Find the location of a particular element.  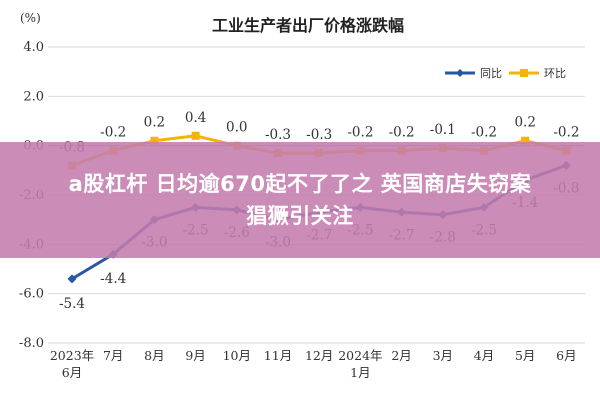

x-tick-label: 4月 is located at coordinates (484, 355).